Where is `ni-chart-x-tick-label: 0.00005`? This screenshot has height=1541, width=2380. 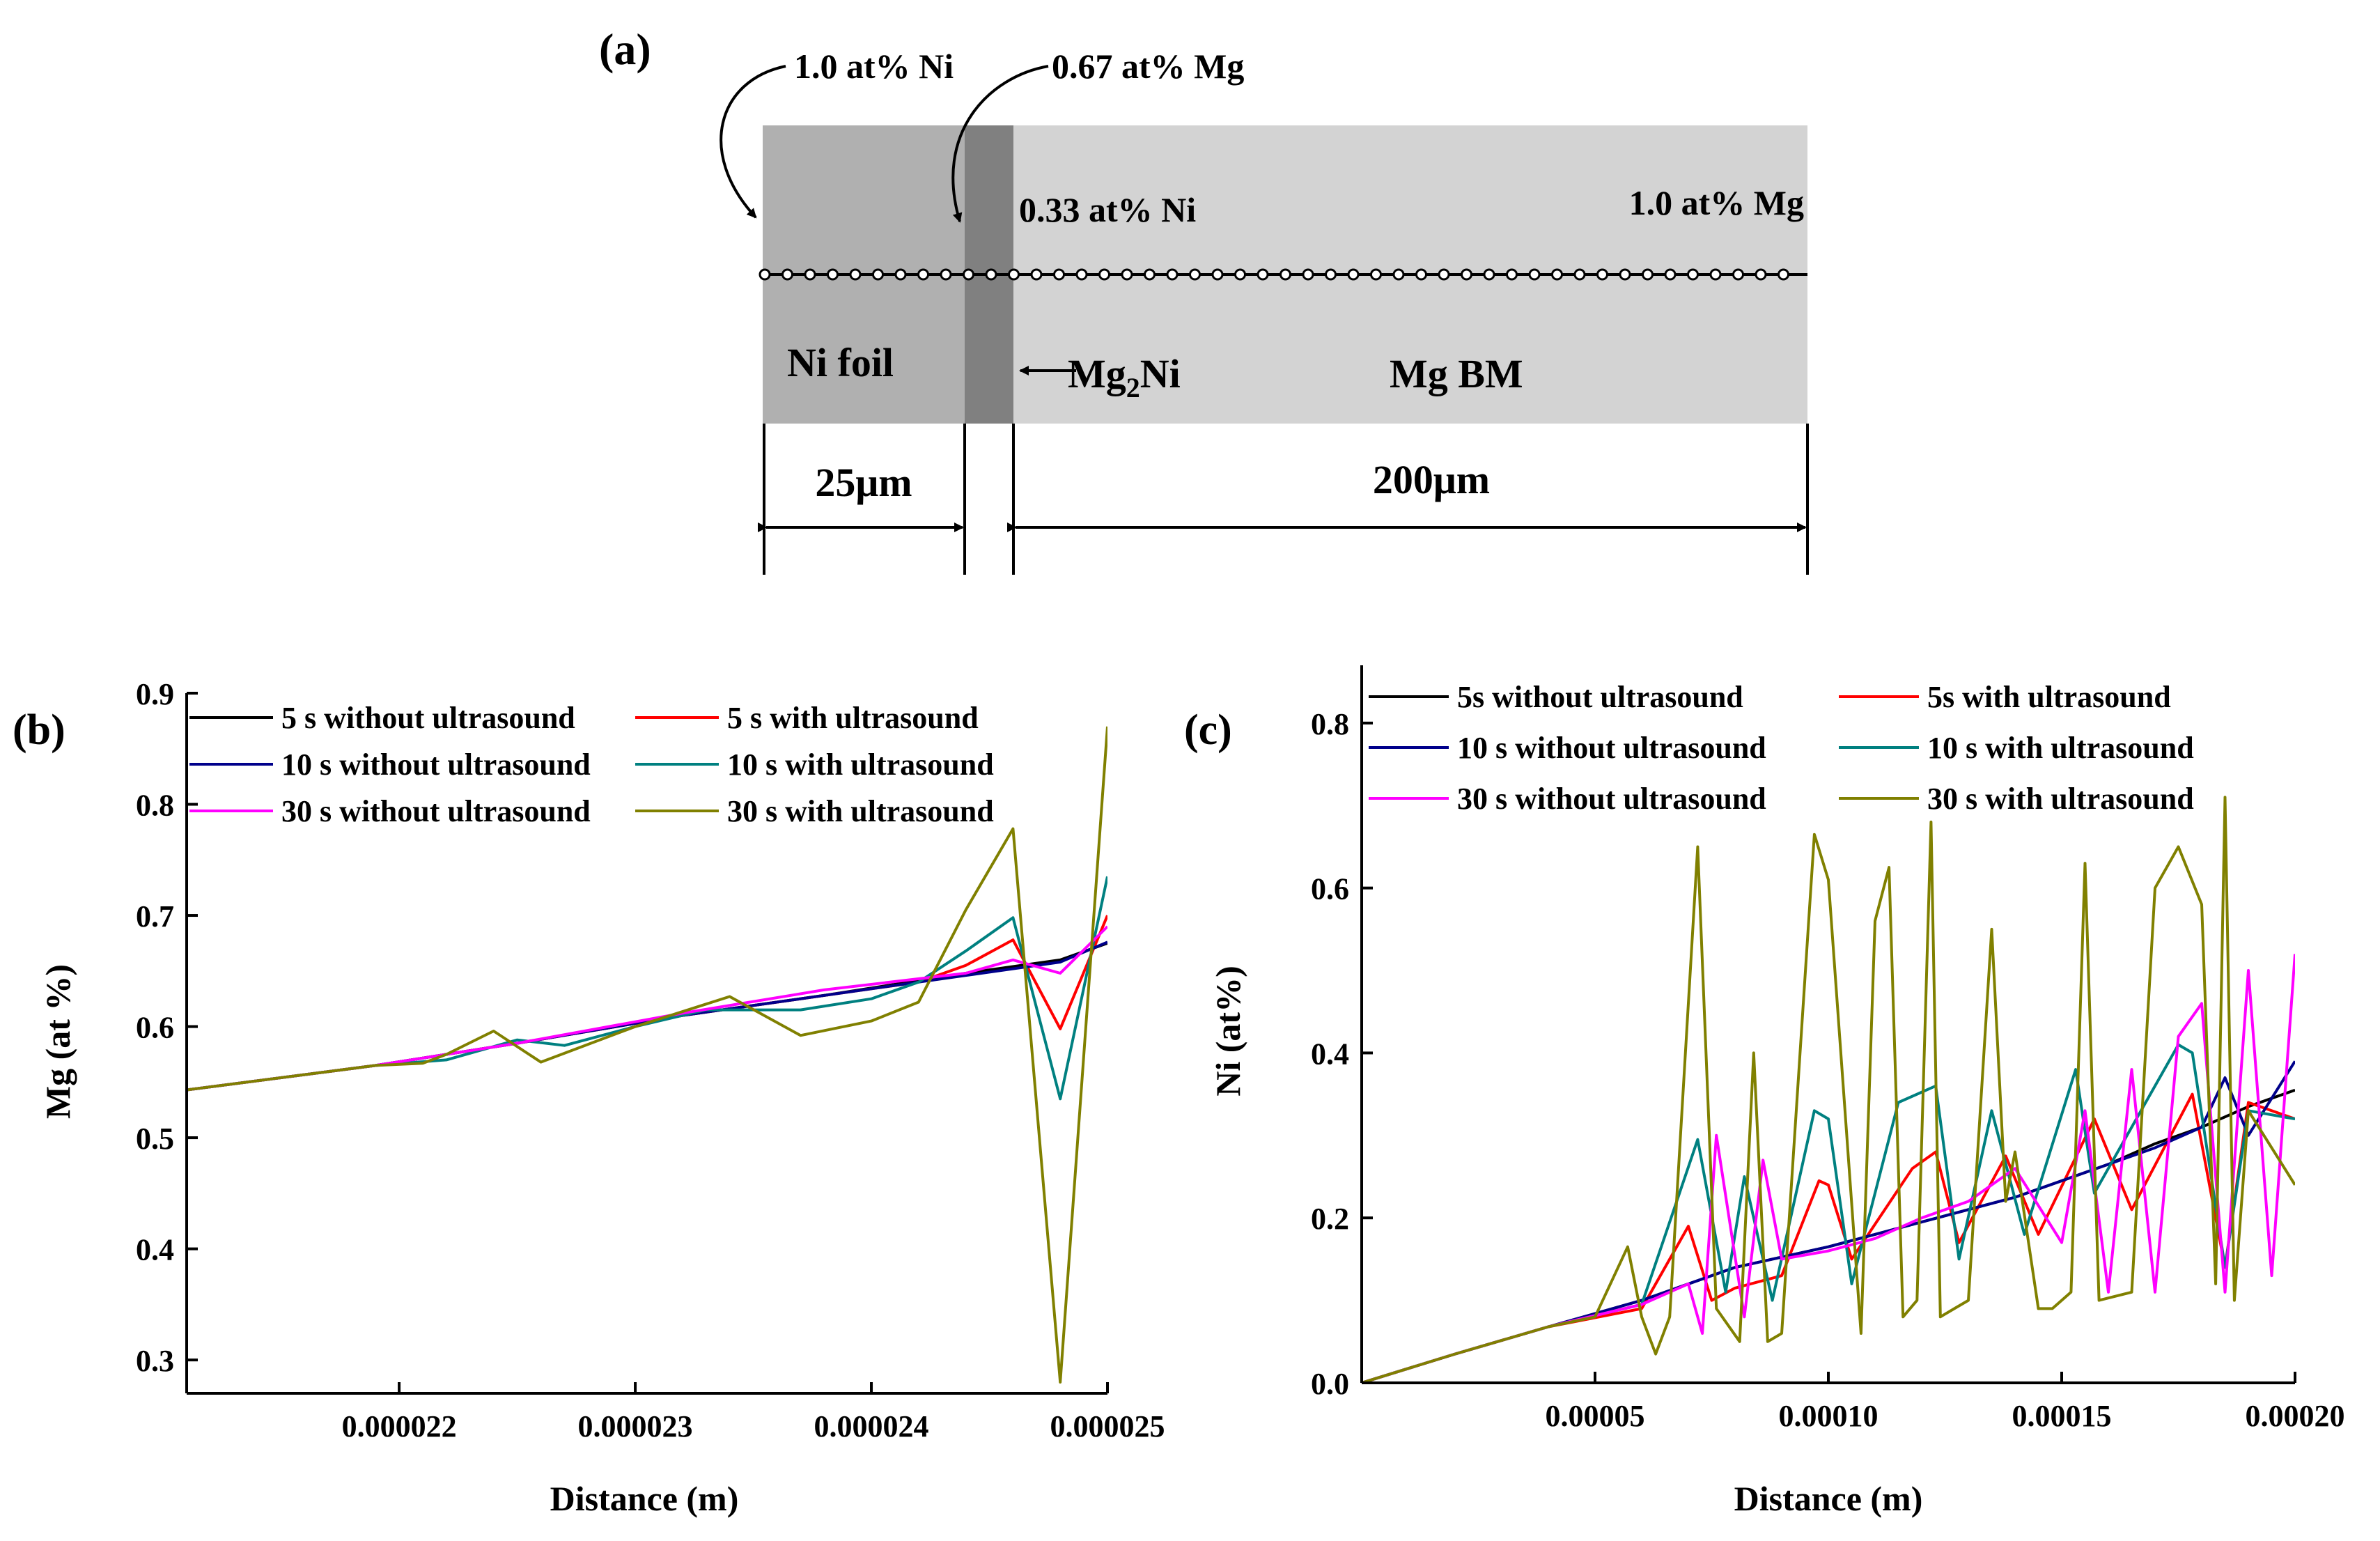 ni-chart-x-tick-label: 0.00005 is located at coordinates (1596, 1416).